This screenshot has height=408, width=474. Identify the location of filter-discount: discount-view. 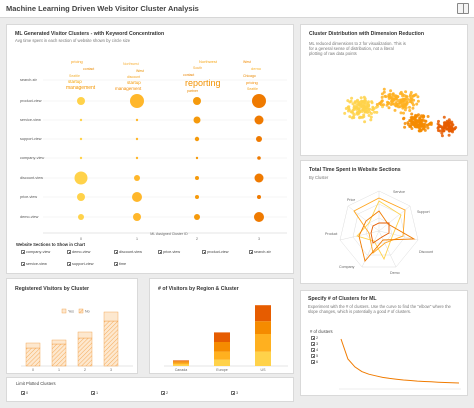
(128, 252).